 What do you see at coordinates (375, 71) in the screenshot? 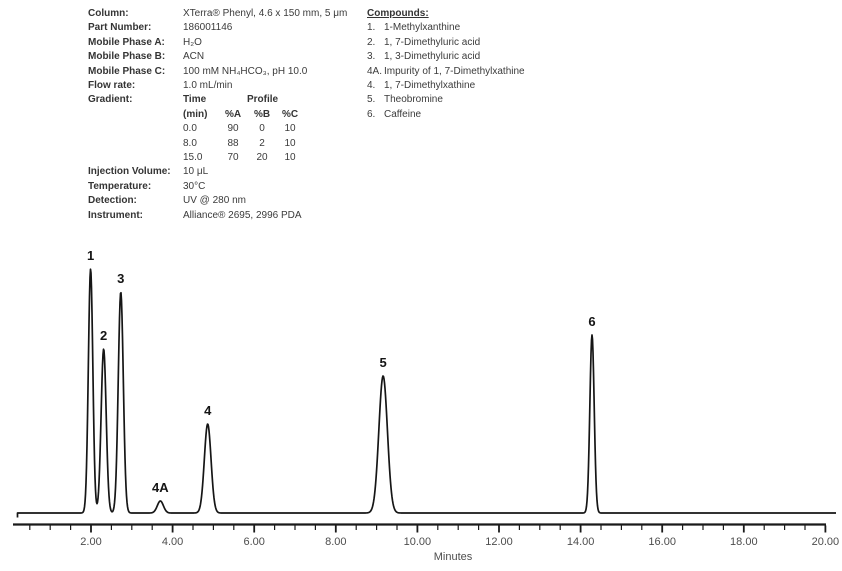
I see `compound-number: 4A.` at bounding box center [375, 71].